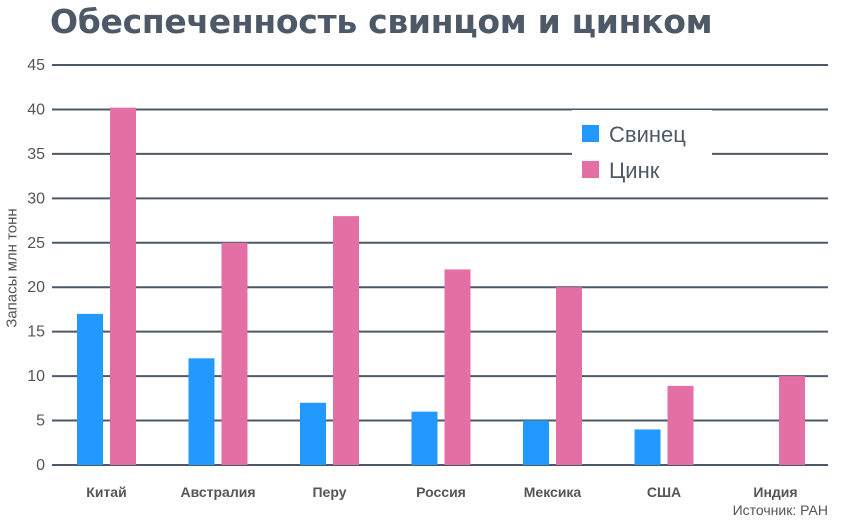  Describe the element at coordinates (36, 287) in the screenshot. I see `y-tick-label: 20` at that location.